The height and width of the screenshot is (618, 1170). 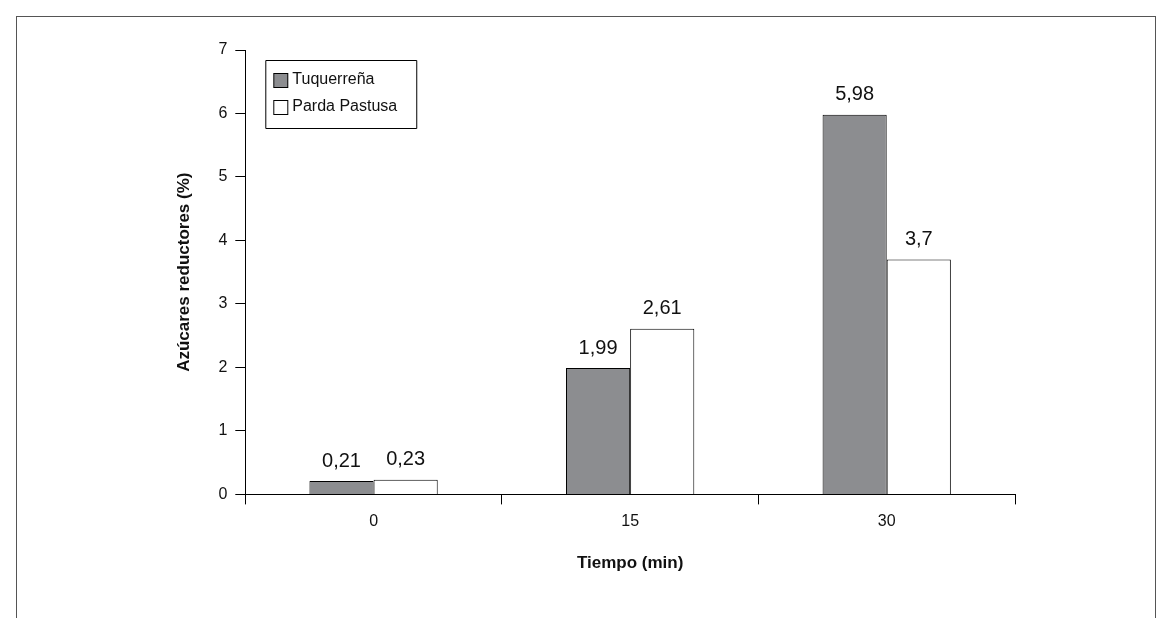 What do you see at coordinates (630, 563) in the screenshot?
I see `x-axis-title: Tiempo (min)` at bounding box center [630, 563].